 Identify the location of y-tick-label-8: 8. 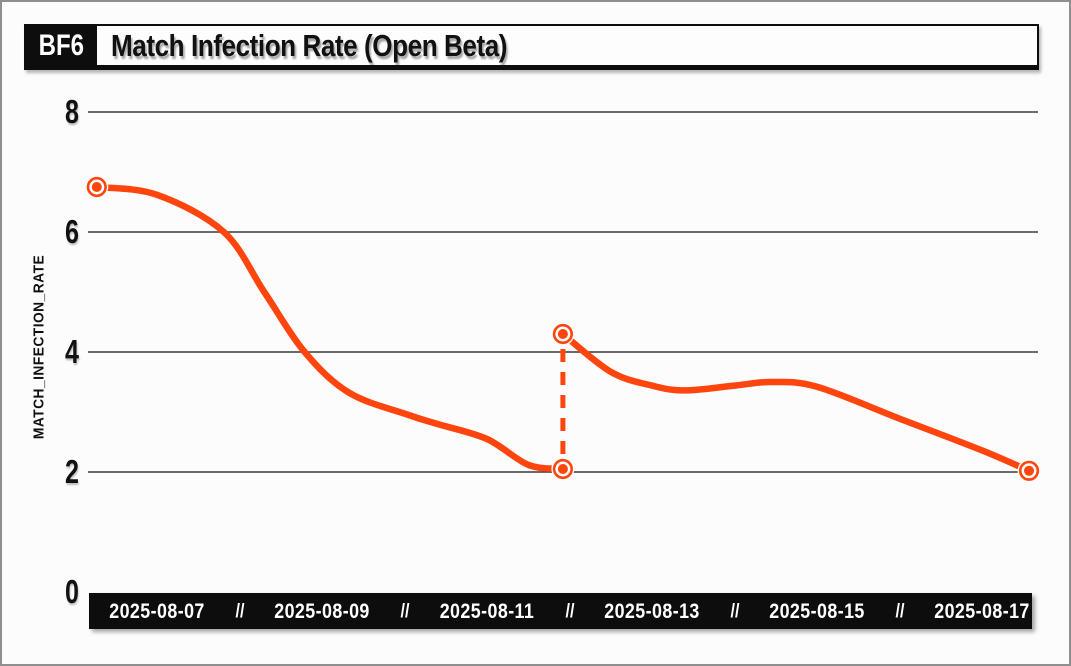
(72, 111).